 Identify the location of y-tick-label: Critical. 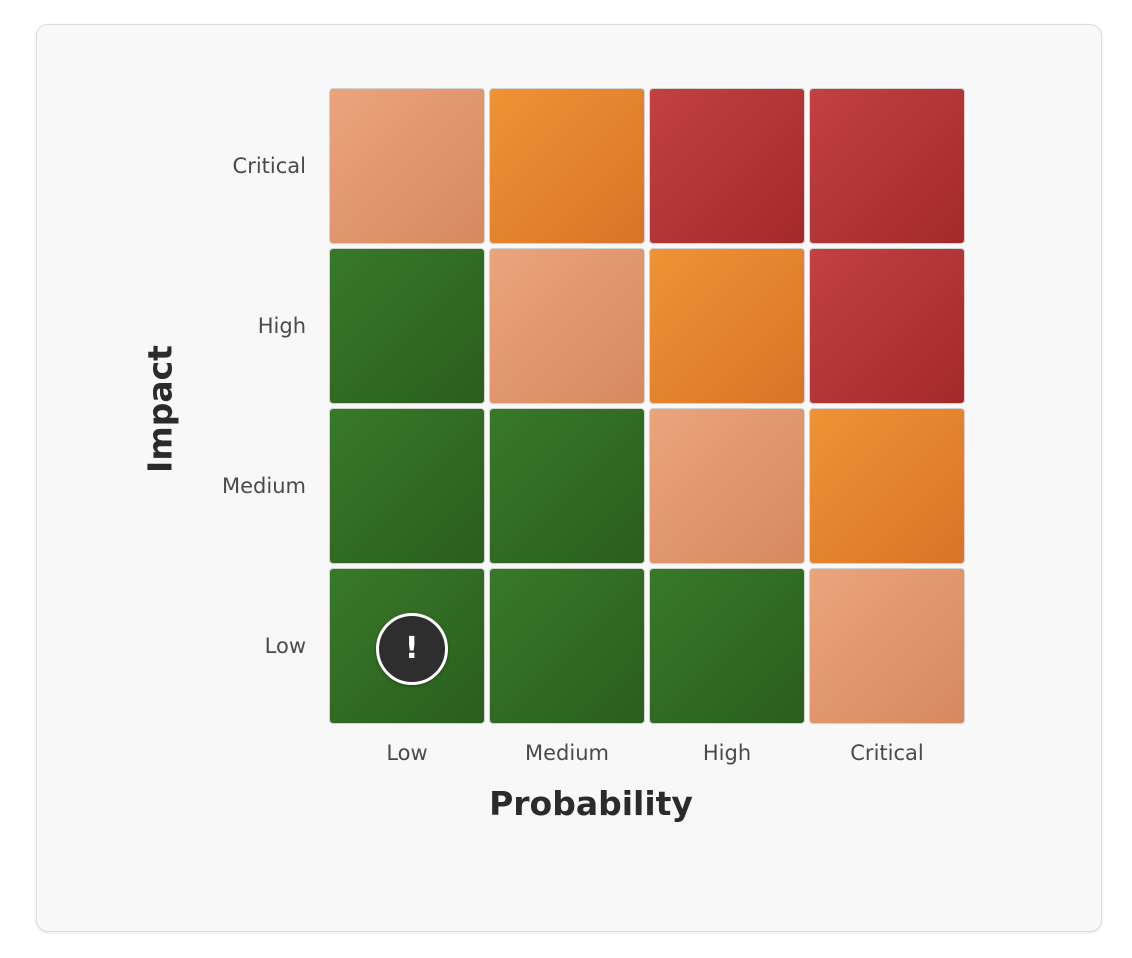
(269, 166).